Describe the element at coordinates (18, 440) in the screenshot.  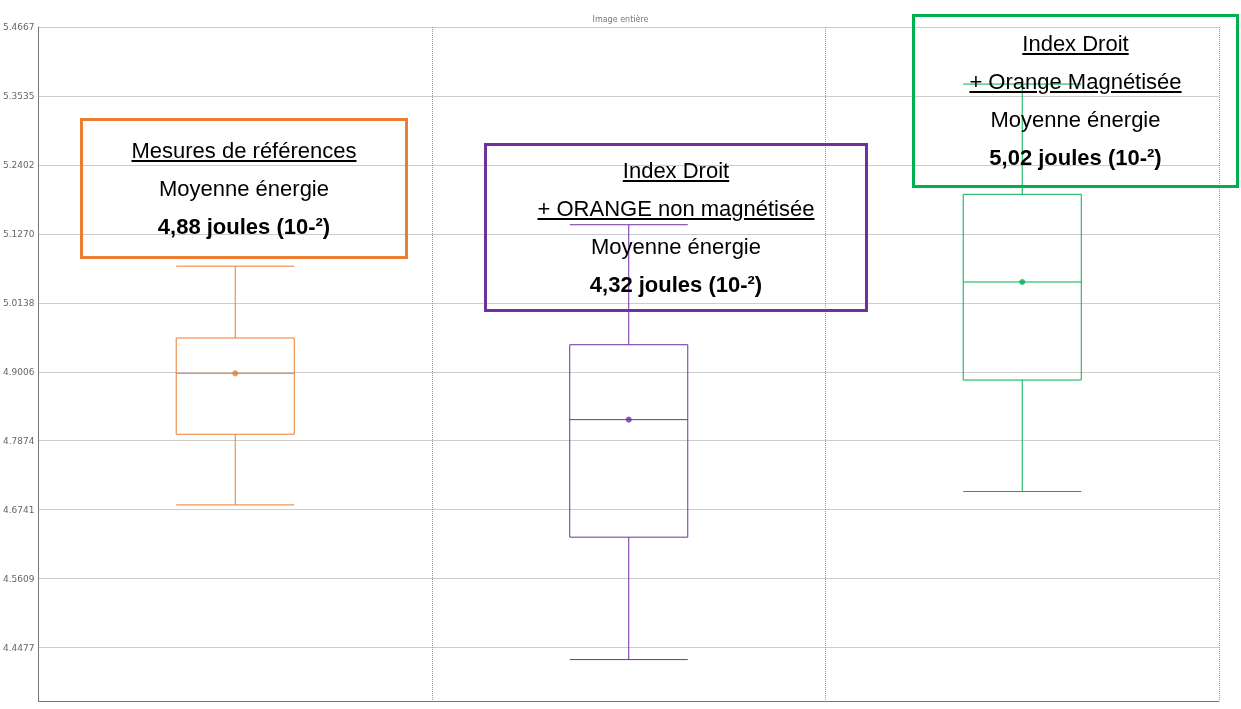
I see `y-tick-label: 4.7874` at that location.